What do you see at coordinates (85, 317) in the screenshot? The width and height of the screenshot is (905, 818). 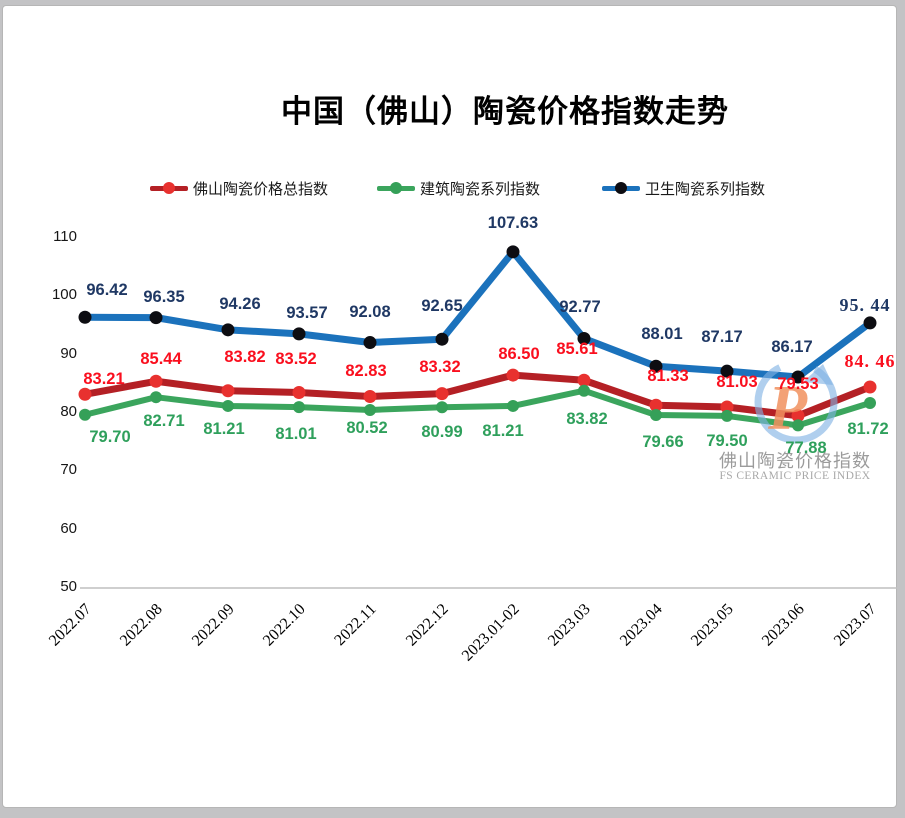 I see `data-point-sanitary-index-2022.07` at bounding box center [85, 317].